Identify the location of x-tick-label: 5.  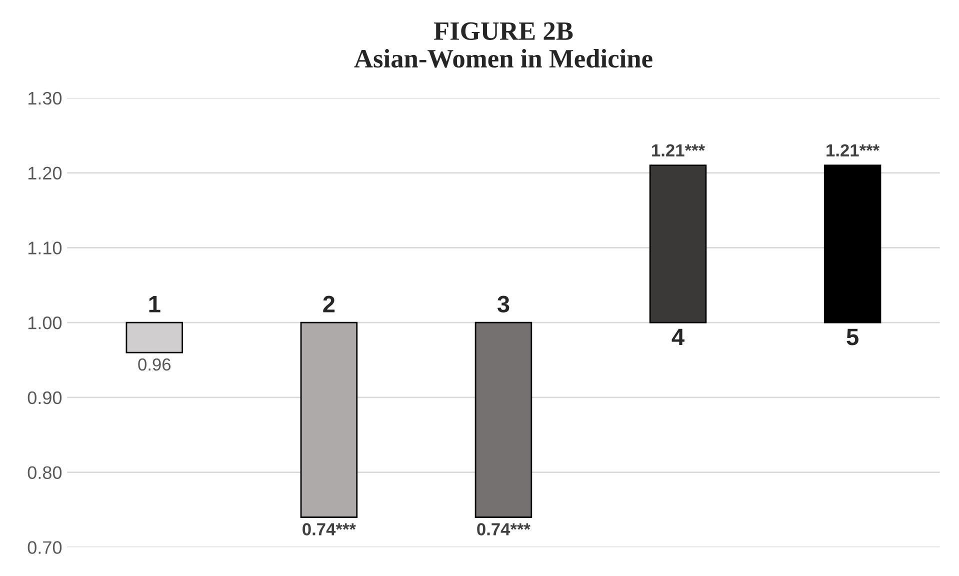
(852, 337).